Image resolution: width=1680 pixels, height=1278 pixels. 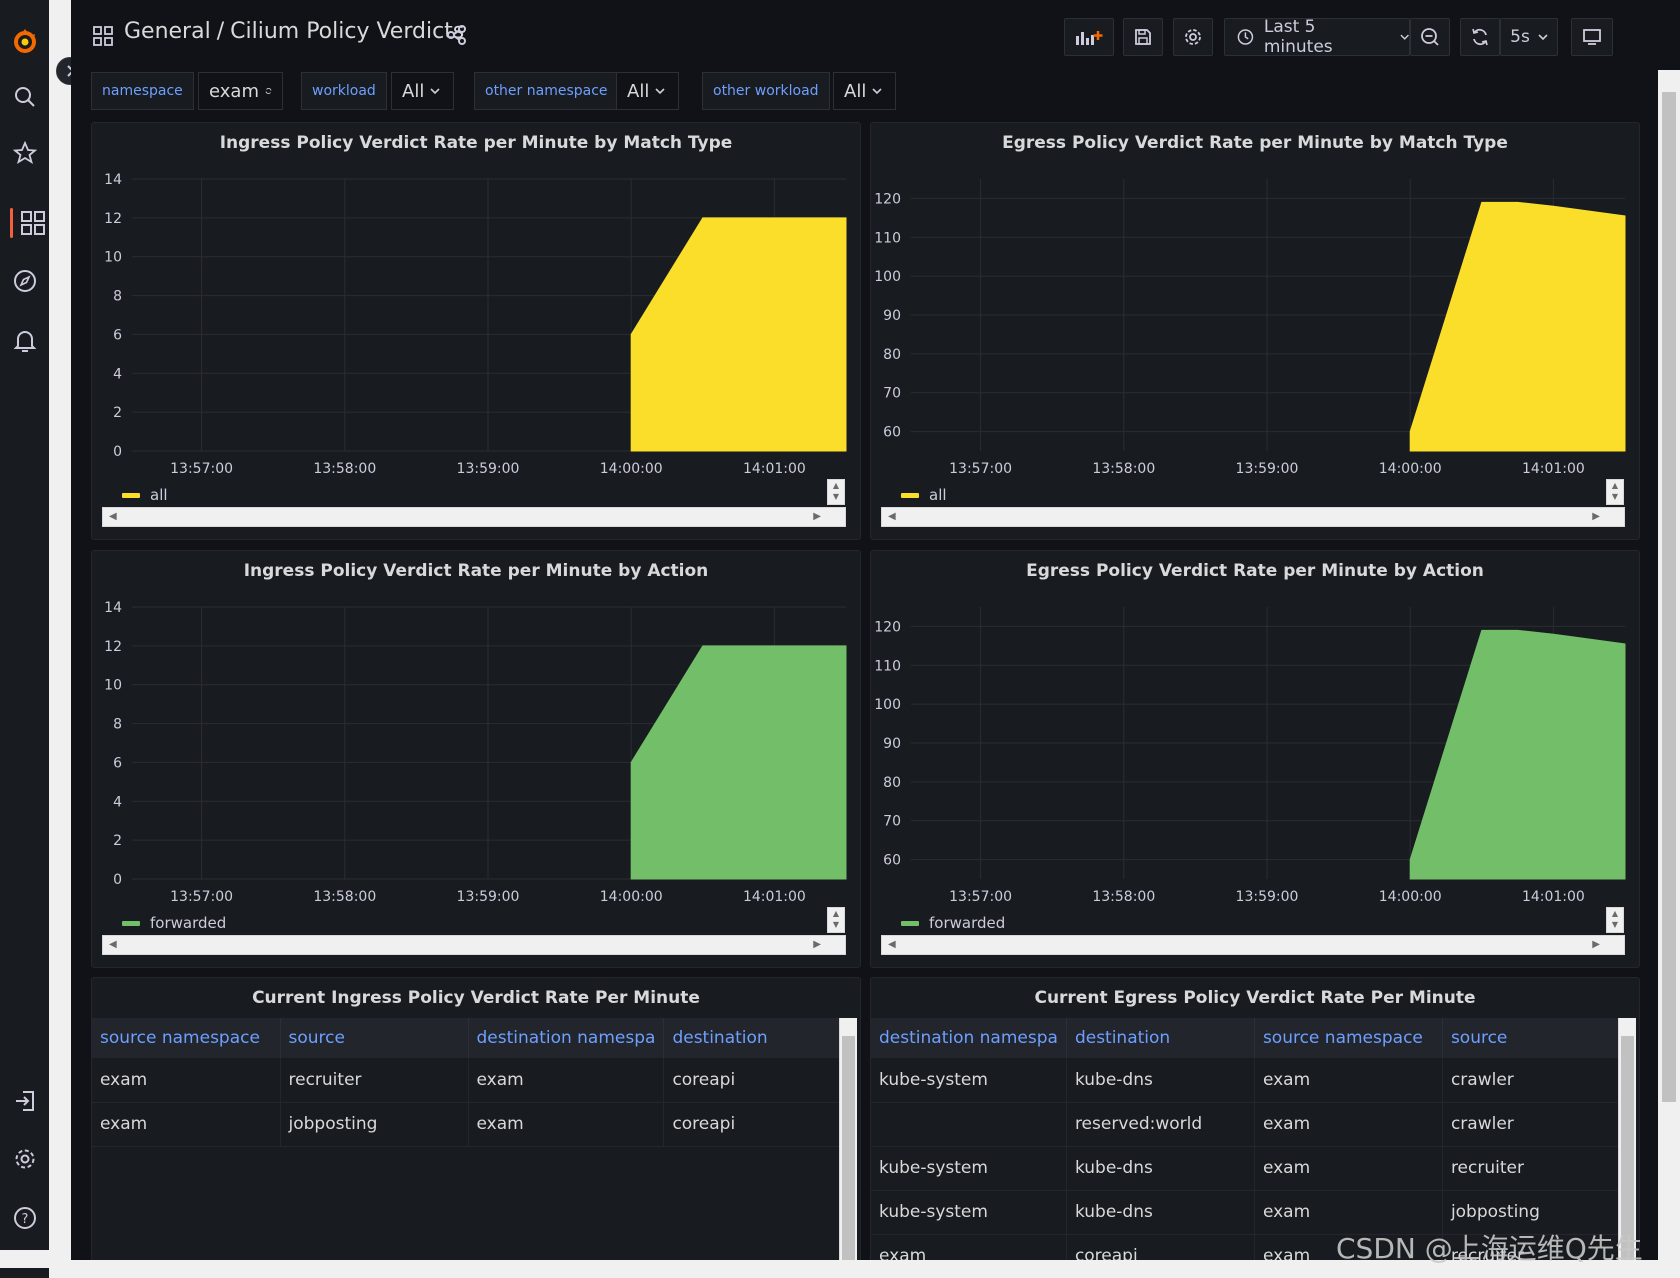 I want to click on breadcrumb: General / Cilium Policy Verdicts, so click(x=294, y=31).